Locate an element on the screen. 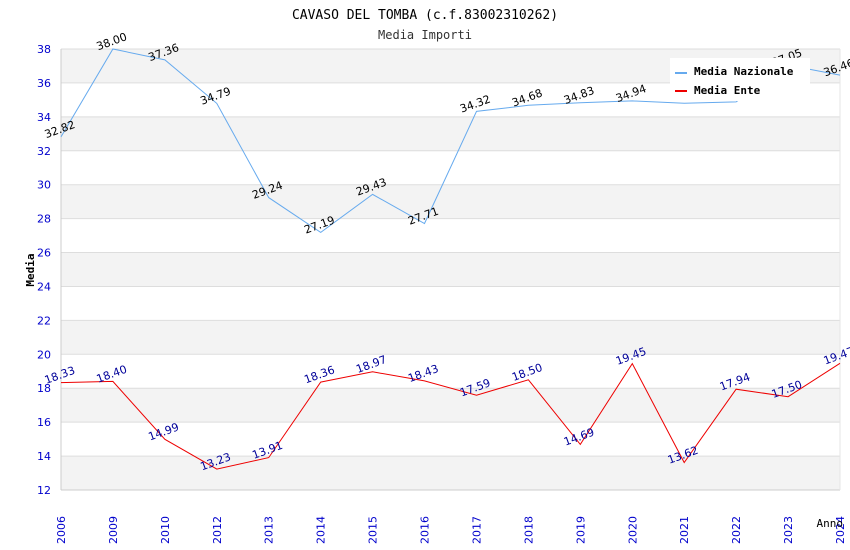  y-tick-label: 32 is located at coordinates (44, 151).